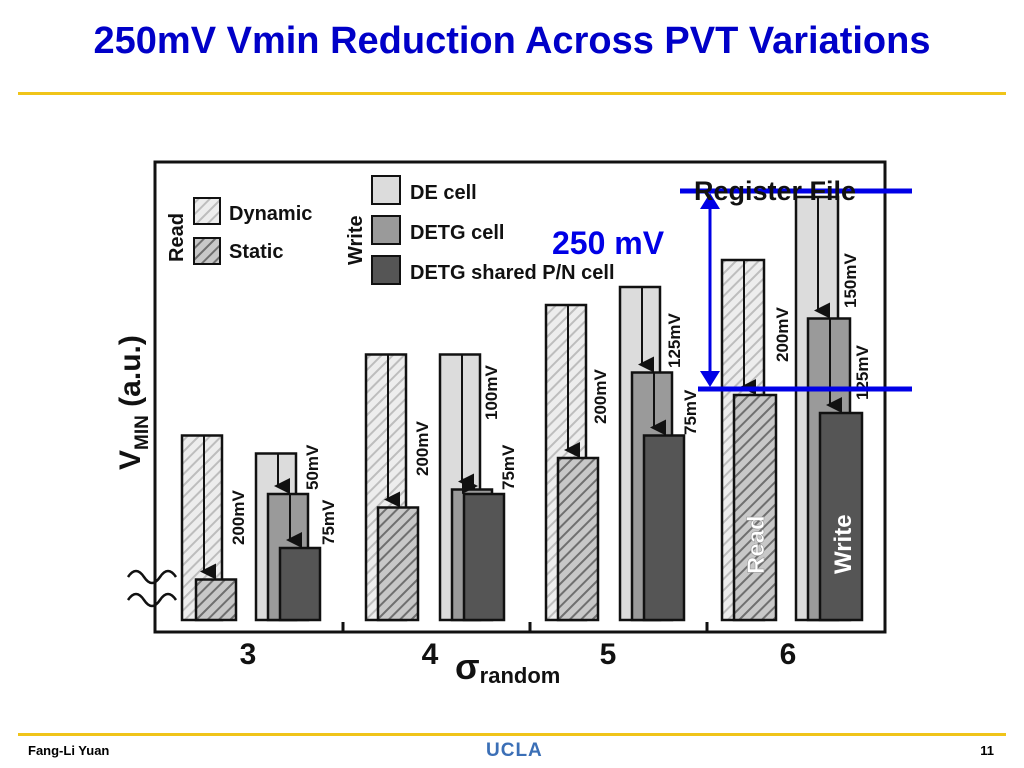  Describe the element at coordinates (256, 252) in the screenshot. I see `legend-label-static: Static` at that location.